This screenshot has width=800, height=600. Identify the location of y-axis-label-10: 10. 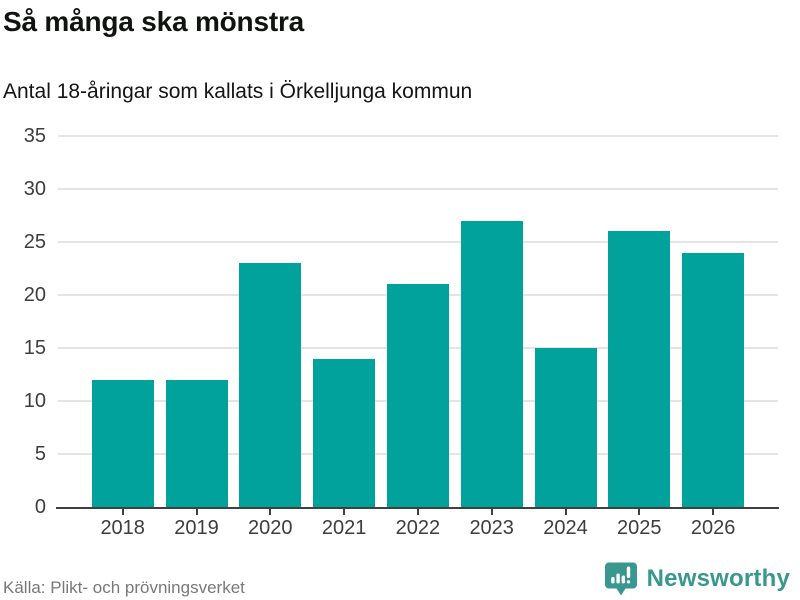
(34, 401).